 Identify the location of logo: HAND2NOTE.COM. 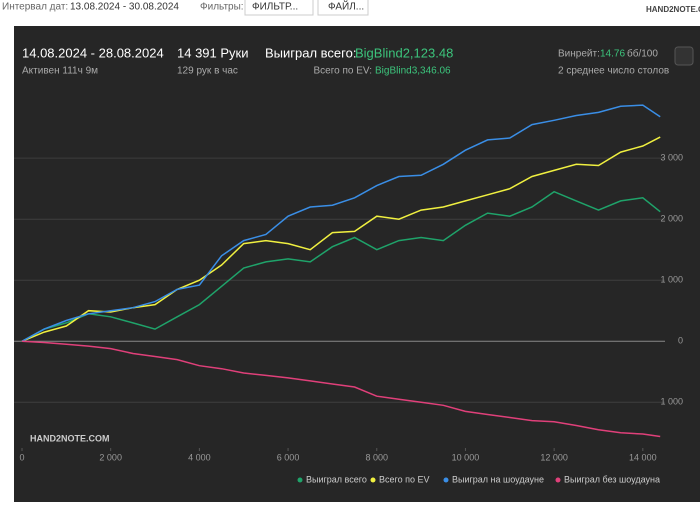
(673, 9).